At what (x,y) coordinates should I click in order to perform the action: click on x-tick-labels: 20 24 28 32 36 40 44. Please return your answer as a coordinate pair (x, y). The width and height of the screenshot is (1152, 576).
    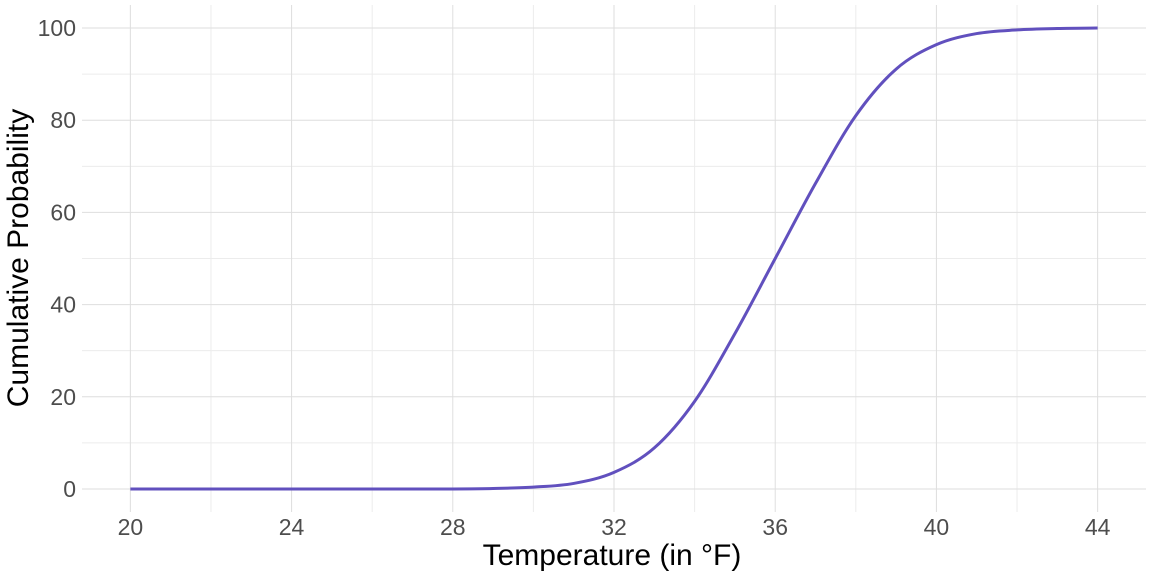
    Looking at the image, I should click on (614, 527).